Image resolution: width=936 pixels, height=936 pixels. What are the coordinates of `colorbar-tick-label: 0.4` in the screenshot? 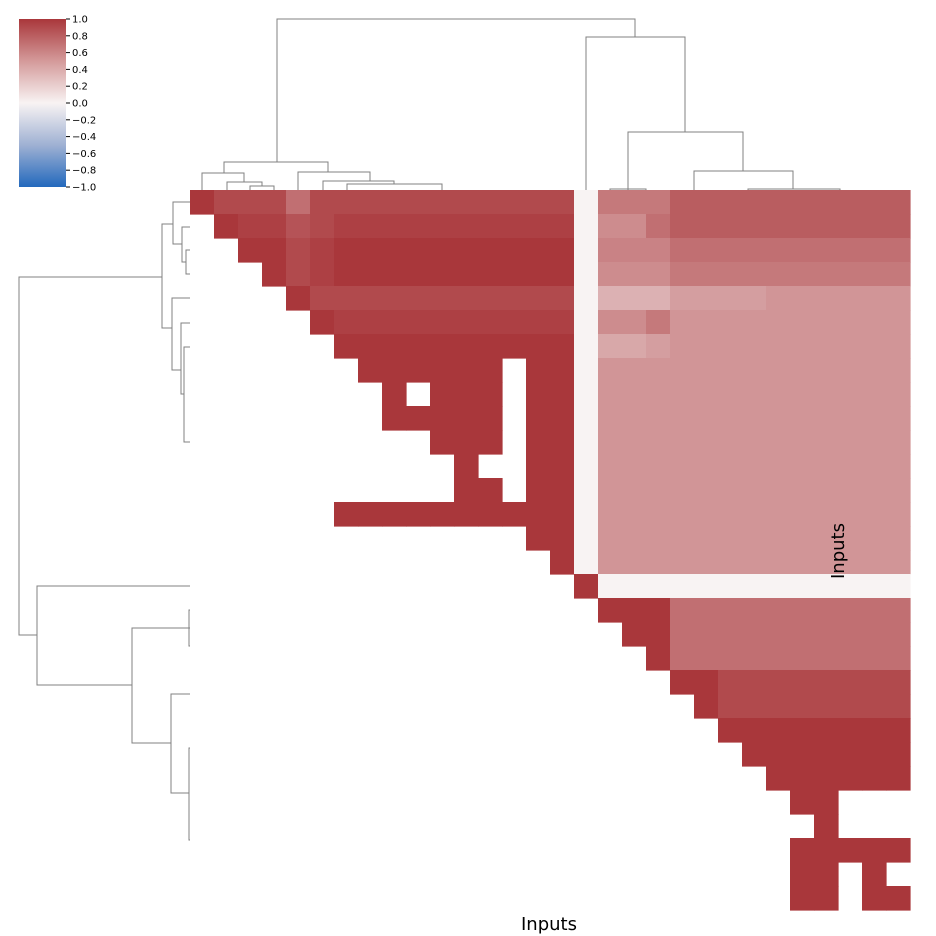 It's located at (80, 70).